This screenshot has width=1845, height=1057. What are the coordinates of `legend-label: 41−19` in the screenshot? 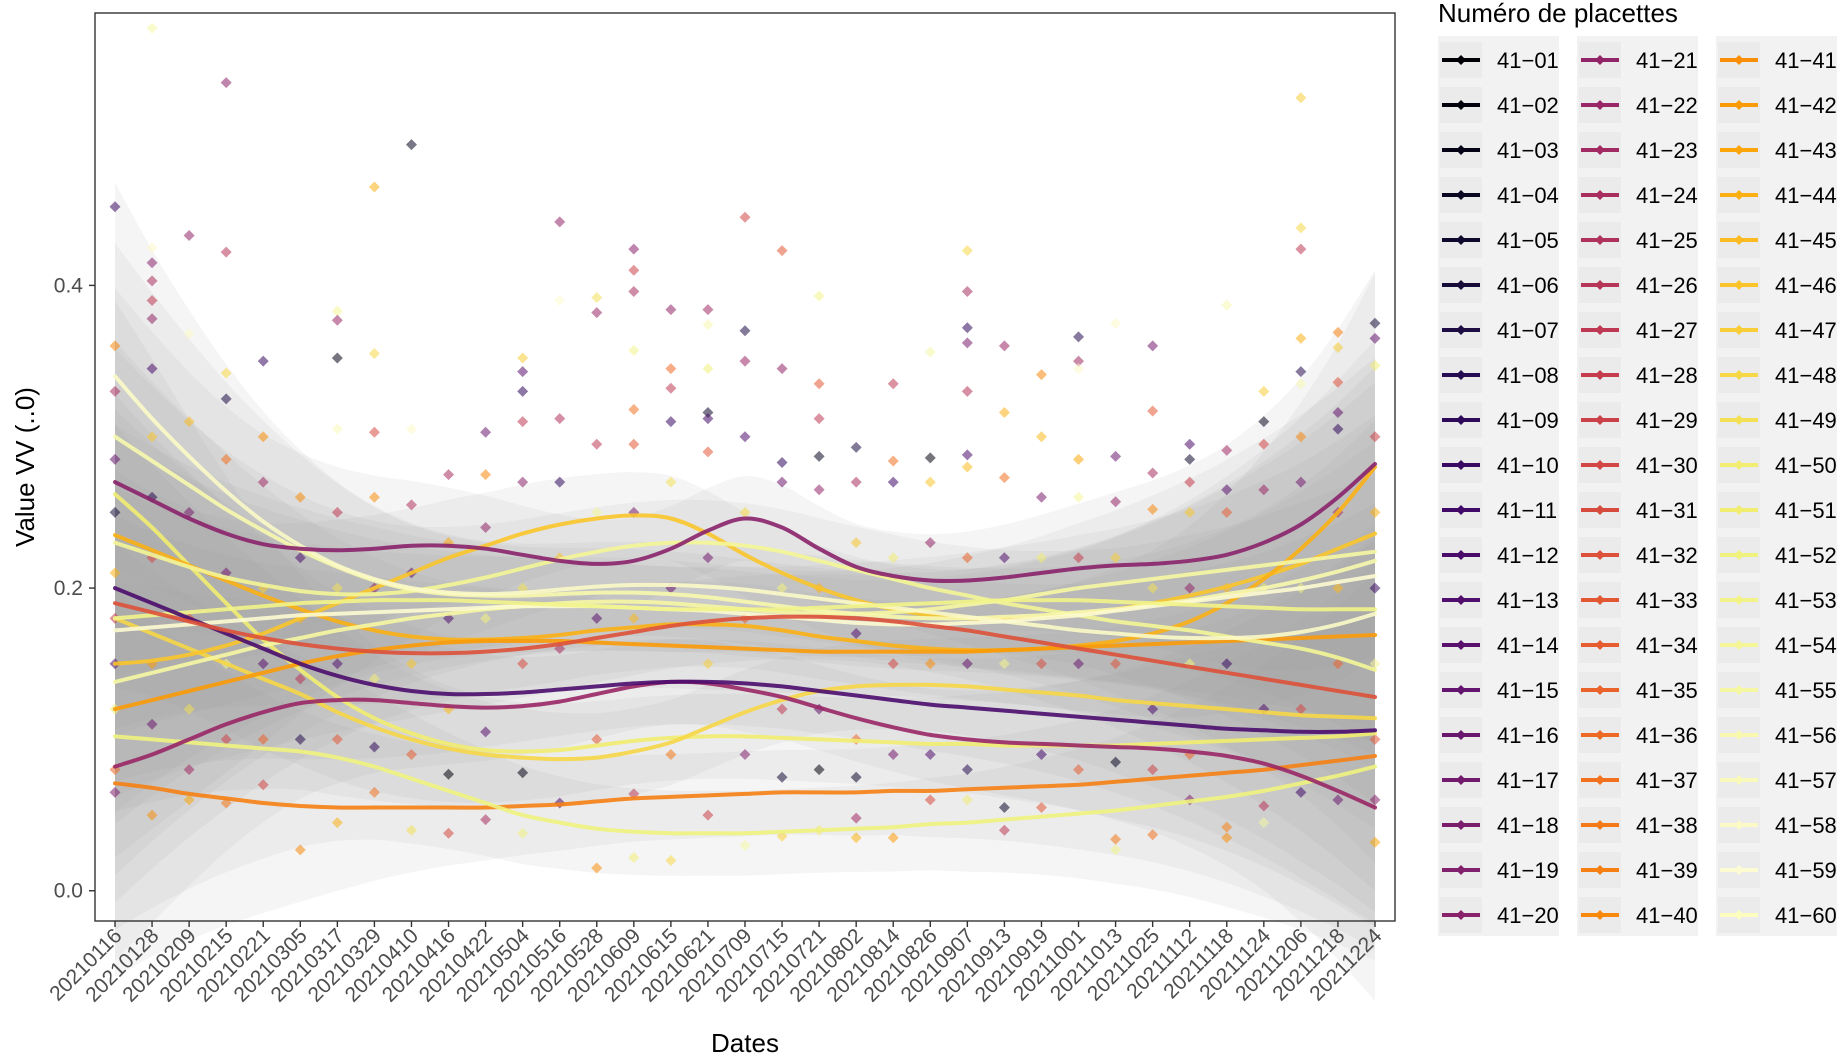 It's located at (1528, 870).